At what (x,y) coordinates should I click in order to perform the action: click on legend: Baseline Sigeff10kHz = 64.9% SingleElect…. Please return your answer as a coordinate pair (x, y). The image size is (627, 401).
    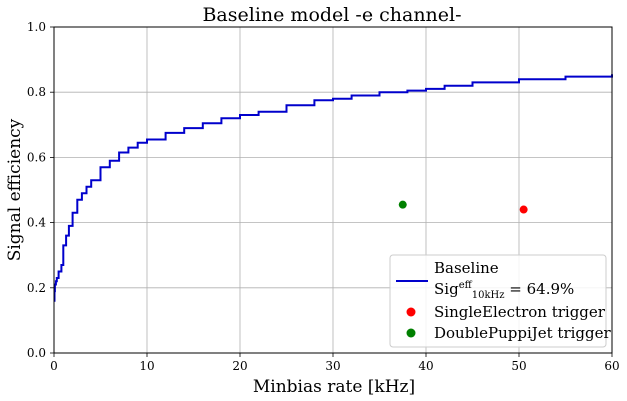
    Looking at the image, I should click on (500, 301).